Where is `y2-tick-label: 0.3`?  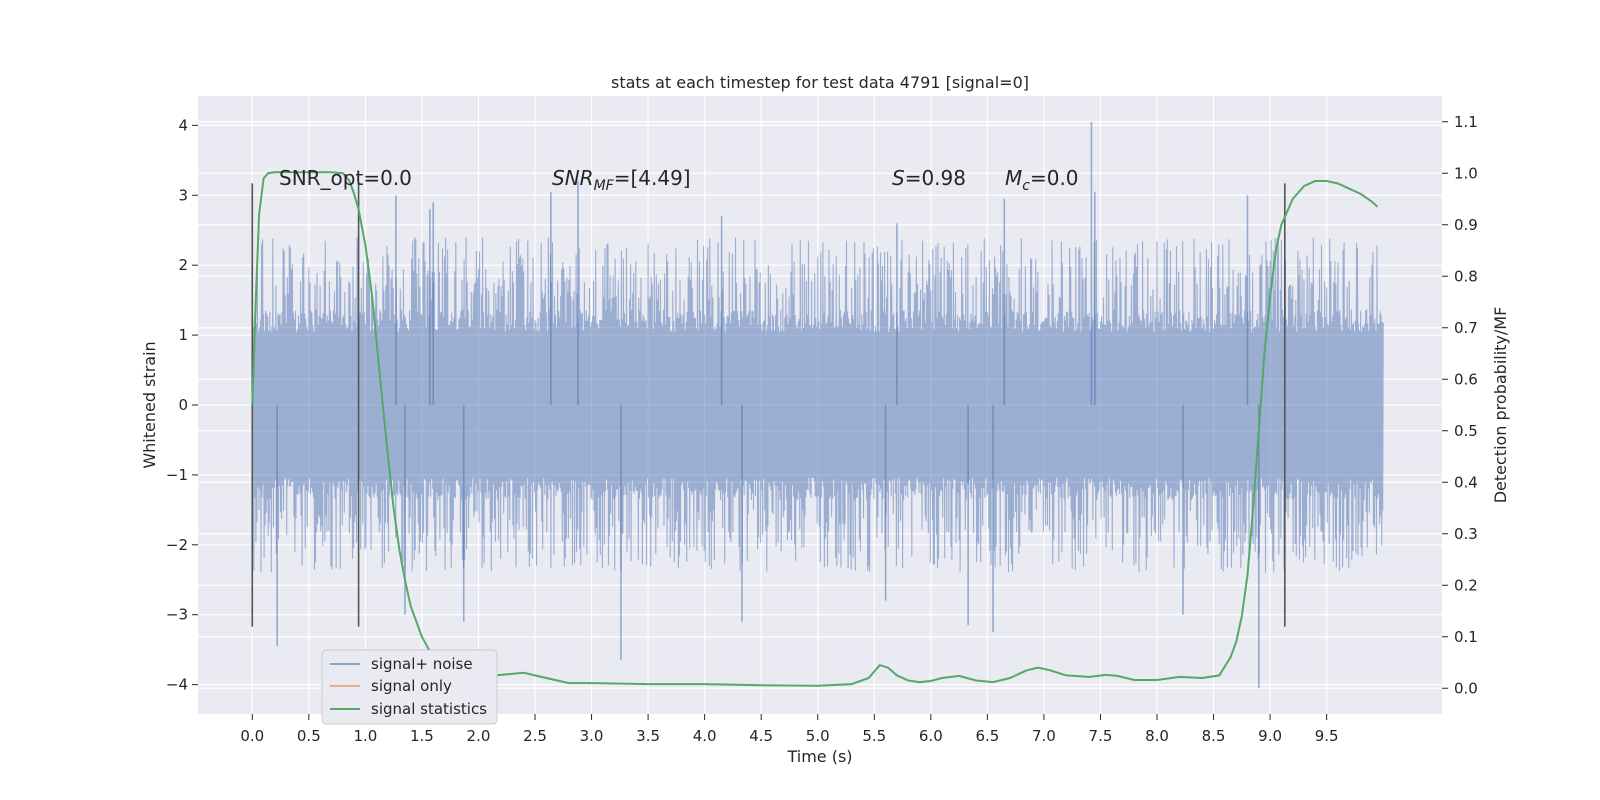 y2-tick-label: 0.3 is located at coordinates (1466, 534).